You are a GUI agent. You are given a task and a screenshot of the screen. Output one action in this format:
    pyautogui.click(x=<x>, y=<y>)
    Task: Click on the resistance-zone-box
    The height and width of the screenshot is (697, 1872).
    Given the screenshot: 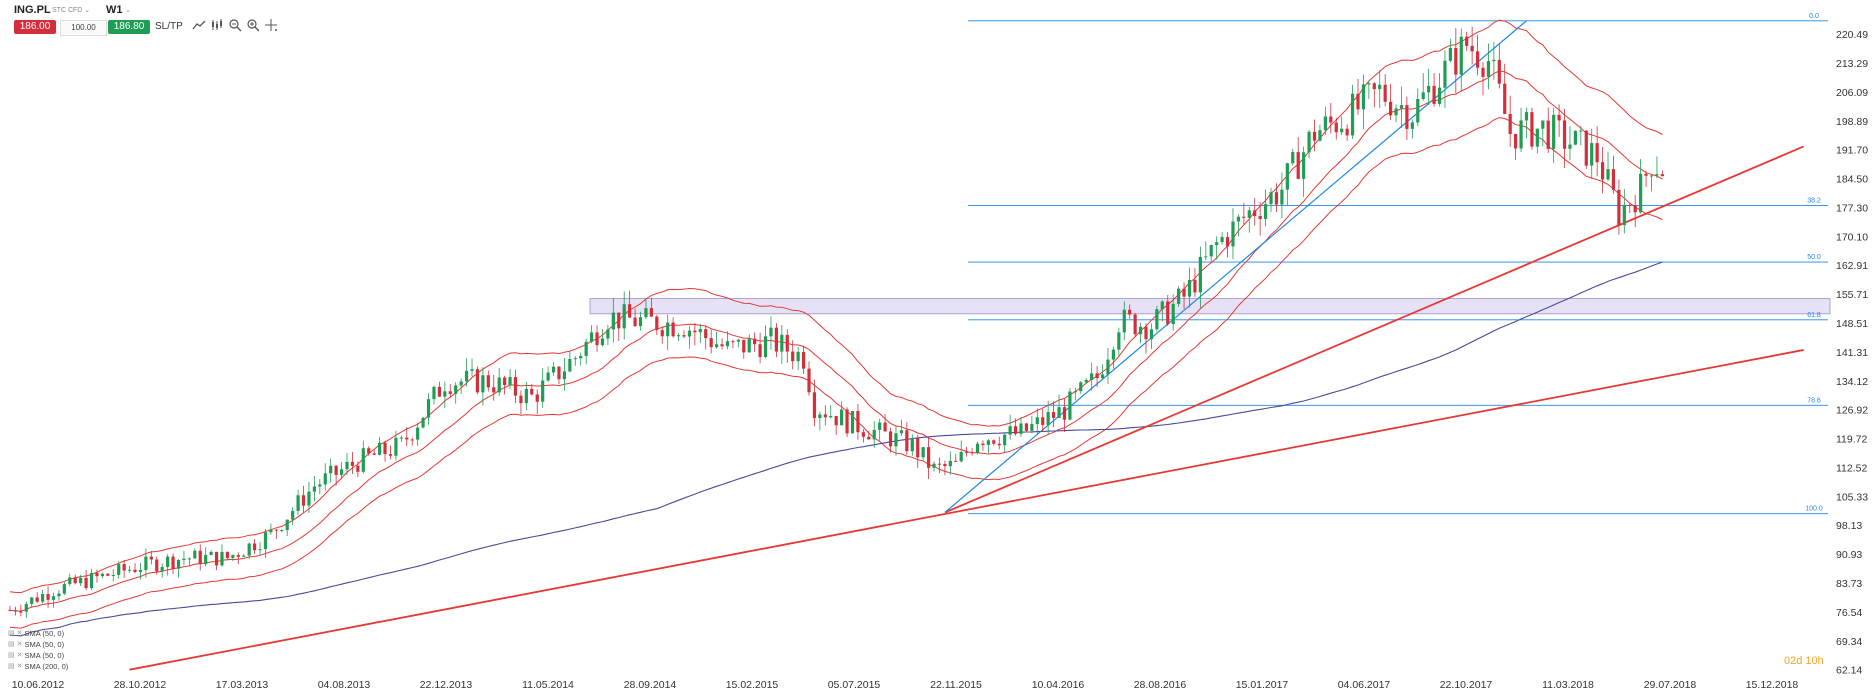 What is the action you would take?
    pyautogui.click(x=1210, y=306)
    